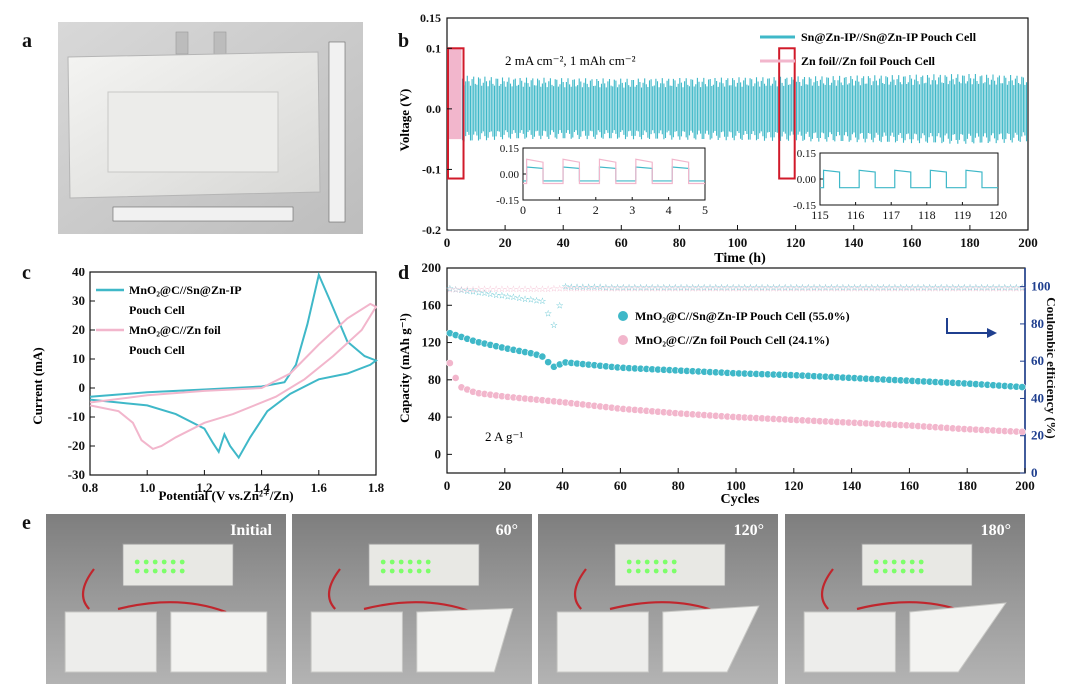  Describe the element at coordinates (621, 242) in the screenshot. I see `b-xtick-label: 60` at that location.